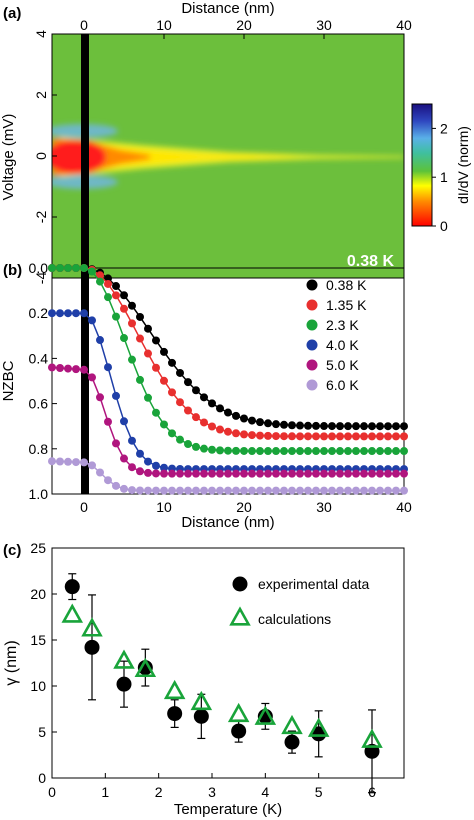 This screenshot has width=474, height=820. I want to click on b-xtick-label: 20, so click(244, 507).